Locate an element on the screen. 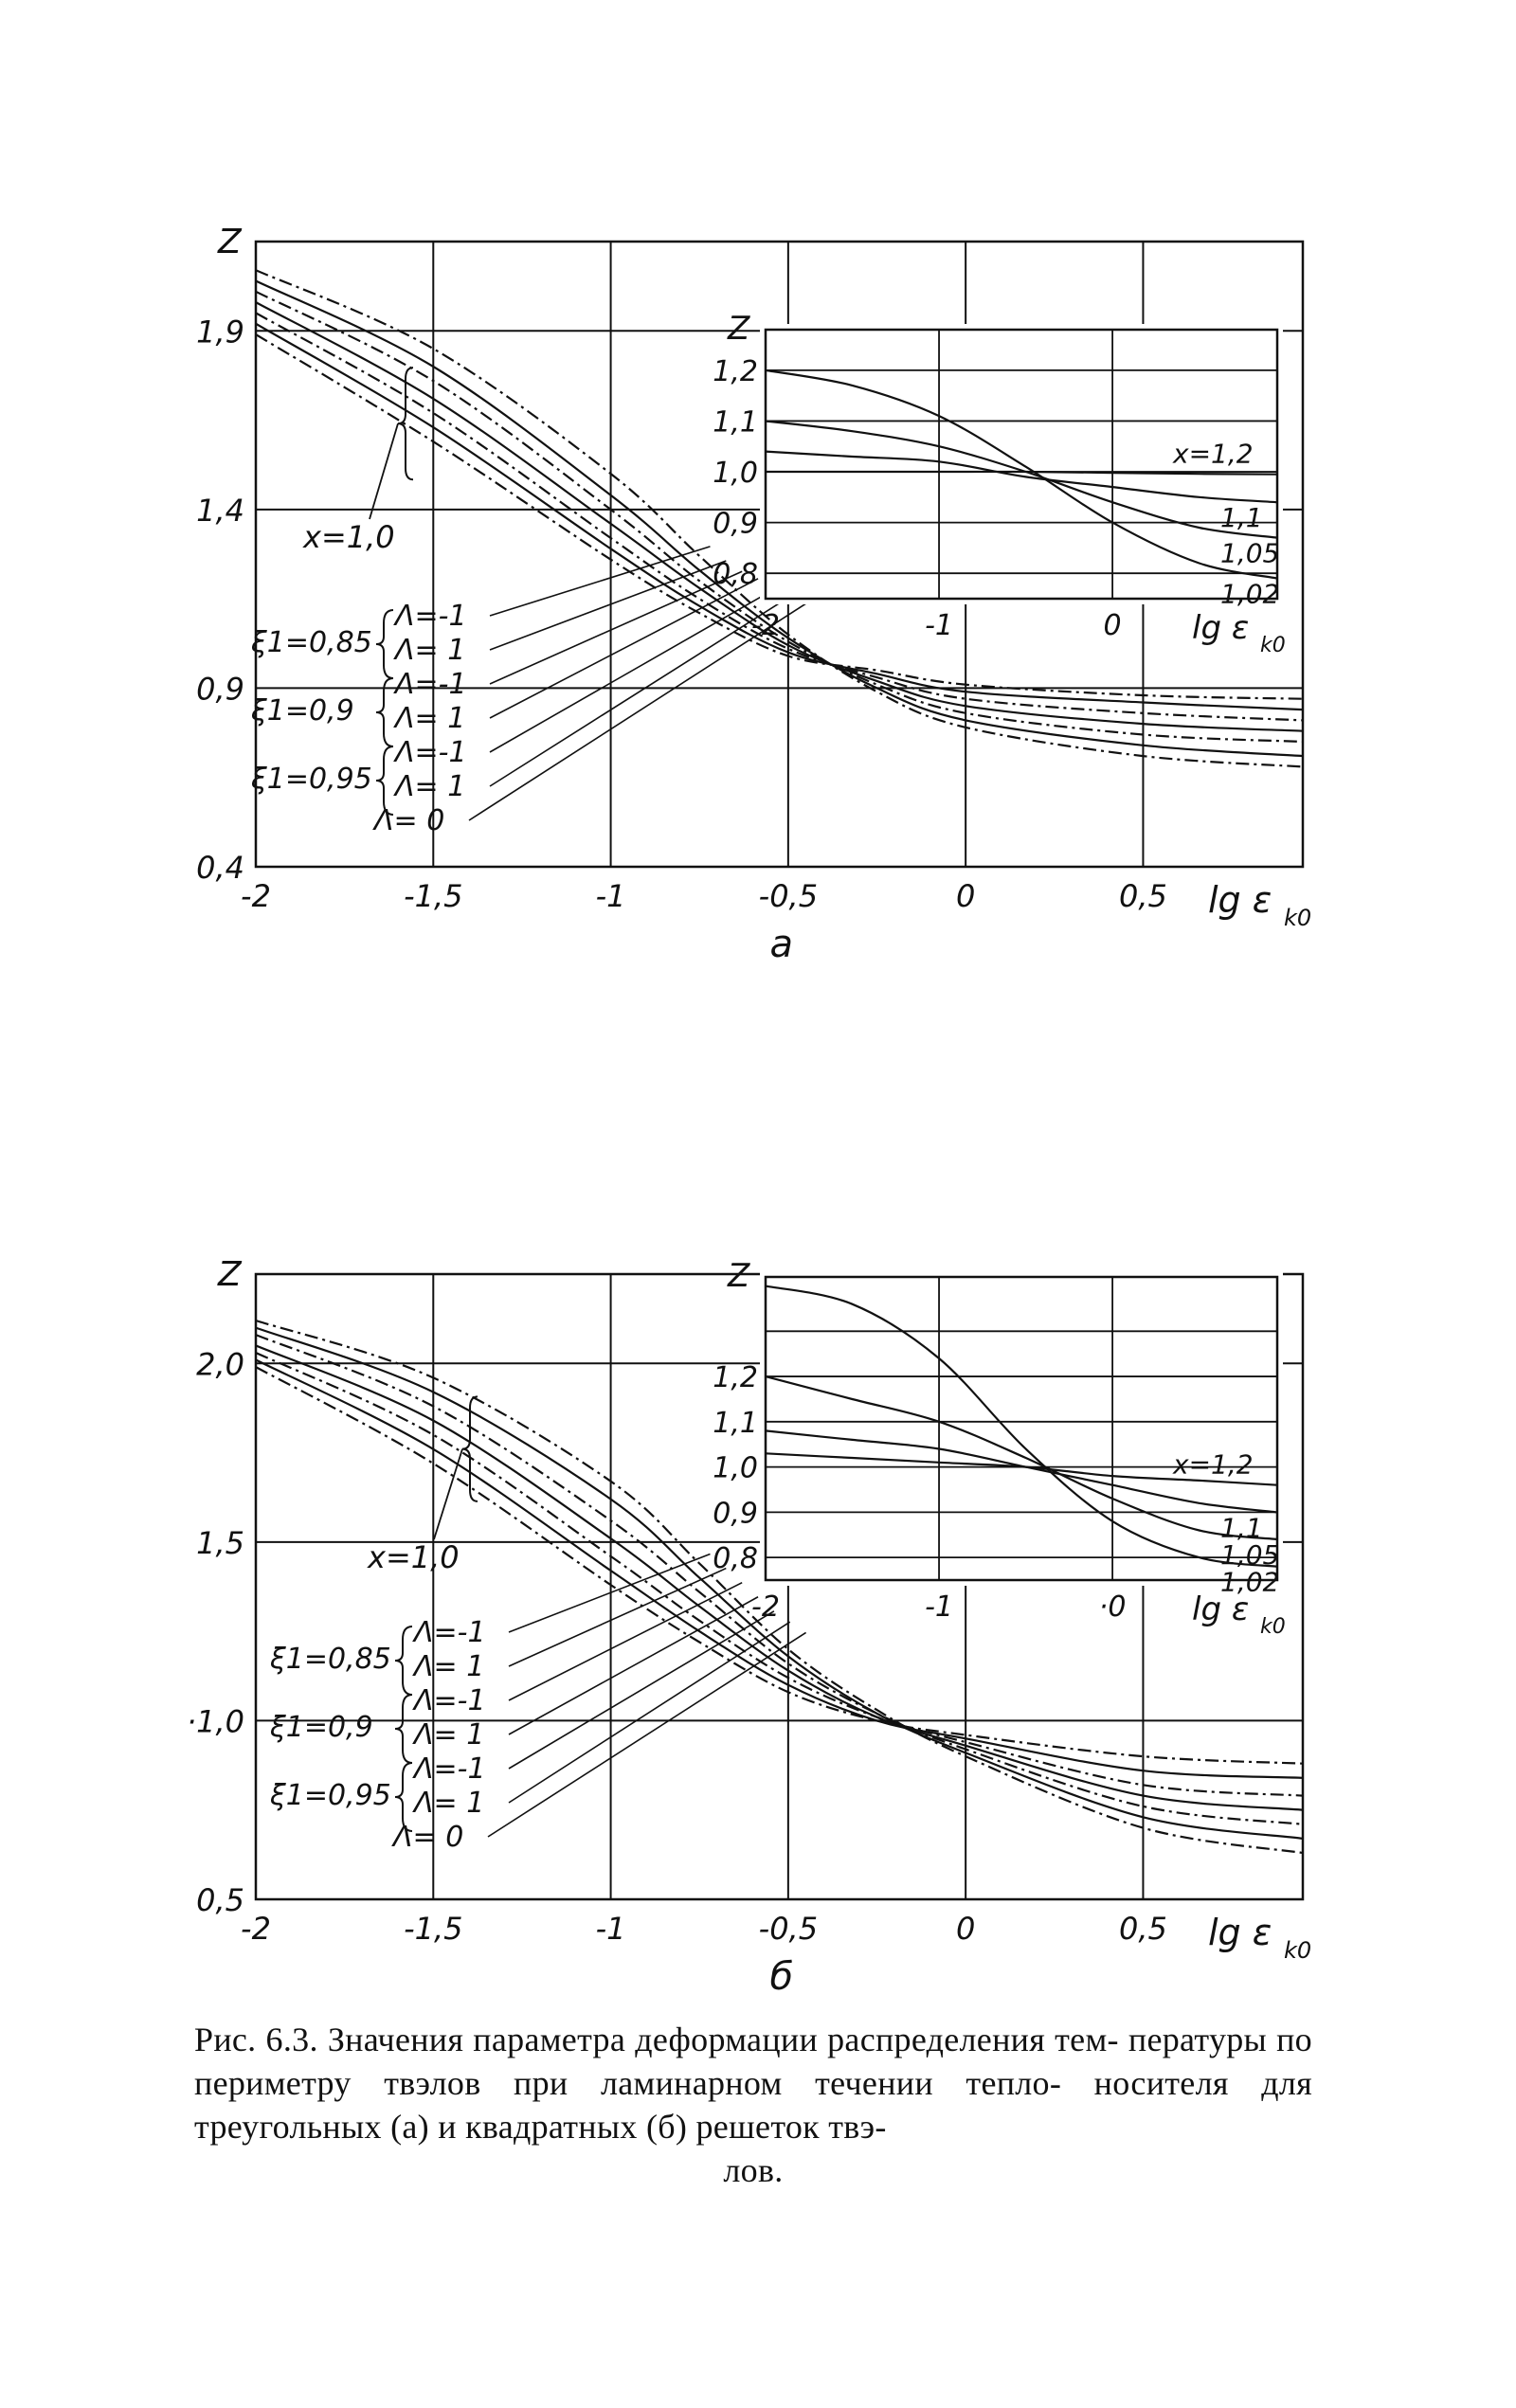  inset-y-tick-label: 1,2 is located at coordinates (735, 371).